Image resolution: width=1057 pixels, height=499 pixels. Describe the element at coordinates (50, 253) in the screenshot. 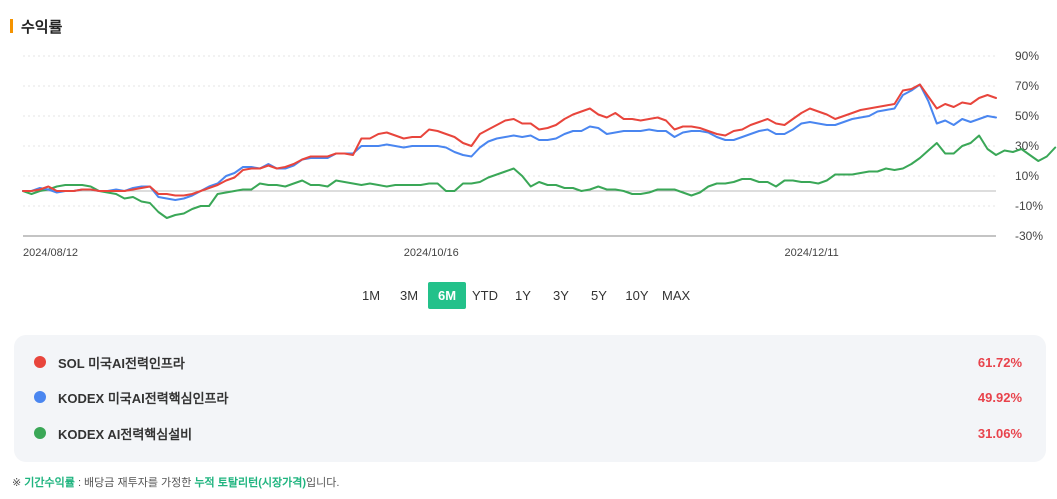

I see `x-tick-label: 2024/08/12` at that location.